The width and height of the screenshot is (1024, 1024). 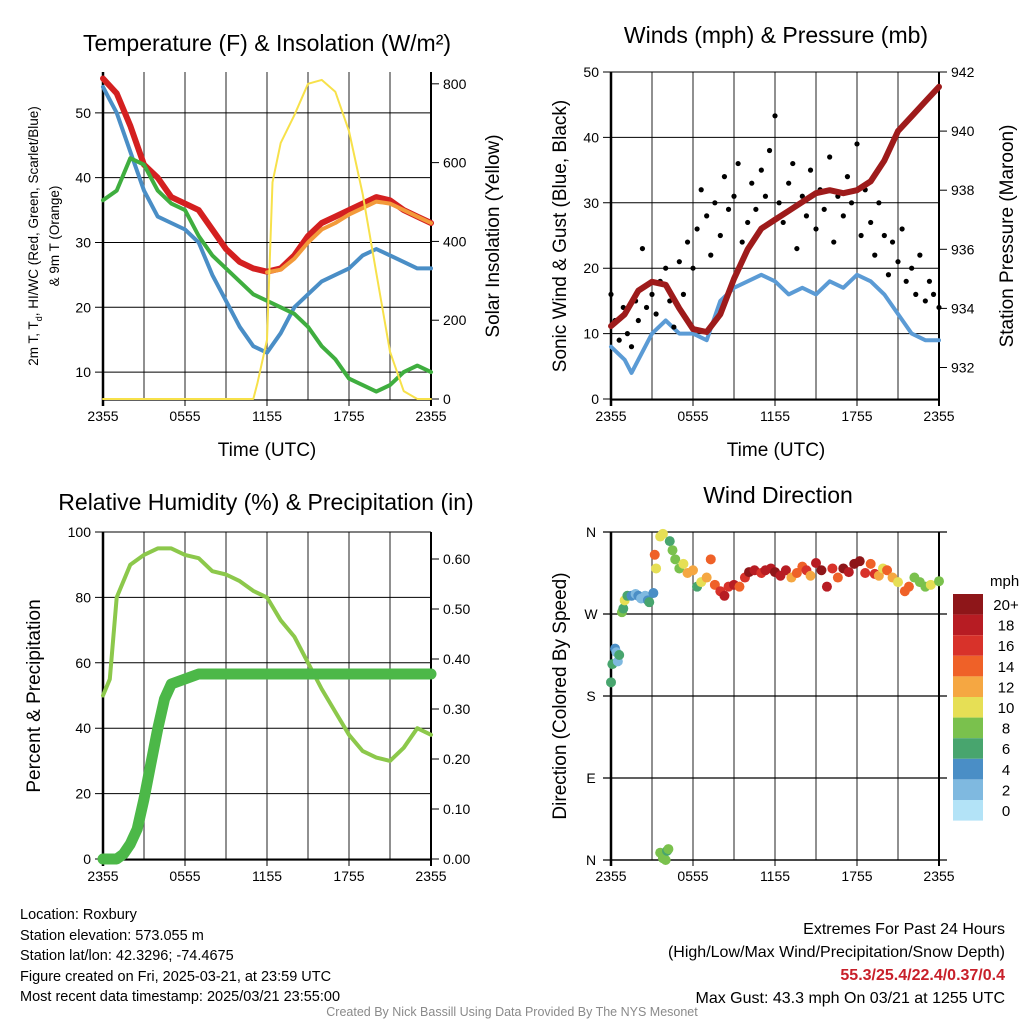 What do you see at coordinates (456, 659) in the screenshot?
I see `y-right-tick-label: 0.40` at bounding box center [456, 659].